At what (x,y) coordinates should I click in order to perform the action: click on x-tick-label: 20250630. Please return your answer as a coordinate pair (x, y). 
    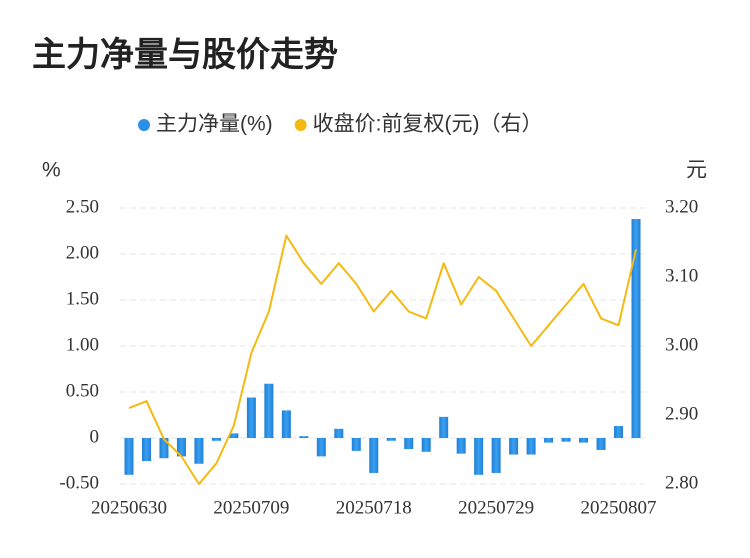
    Looking at the image, I should click on (129, 507).